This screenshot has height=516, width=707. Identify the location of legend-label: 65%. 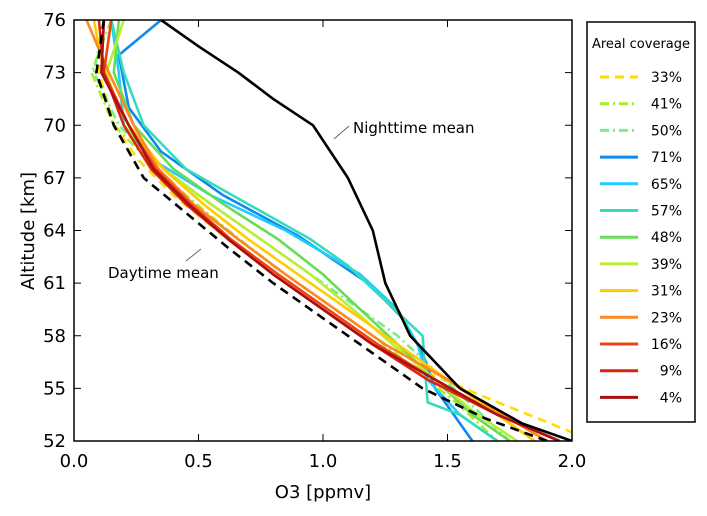
(666, 185).